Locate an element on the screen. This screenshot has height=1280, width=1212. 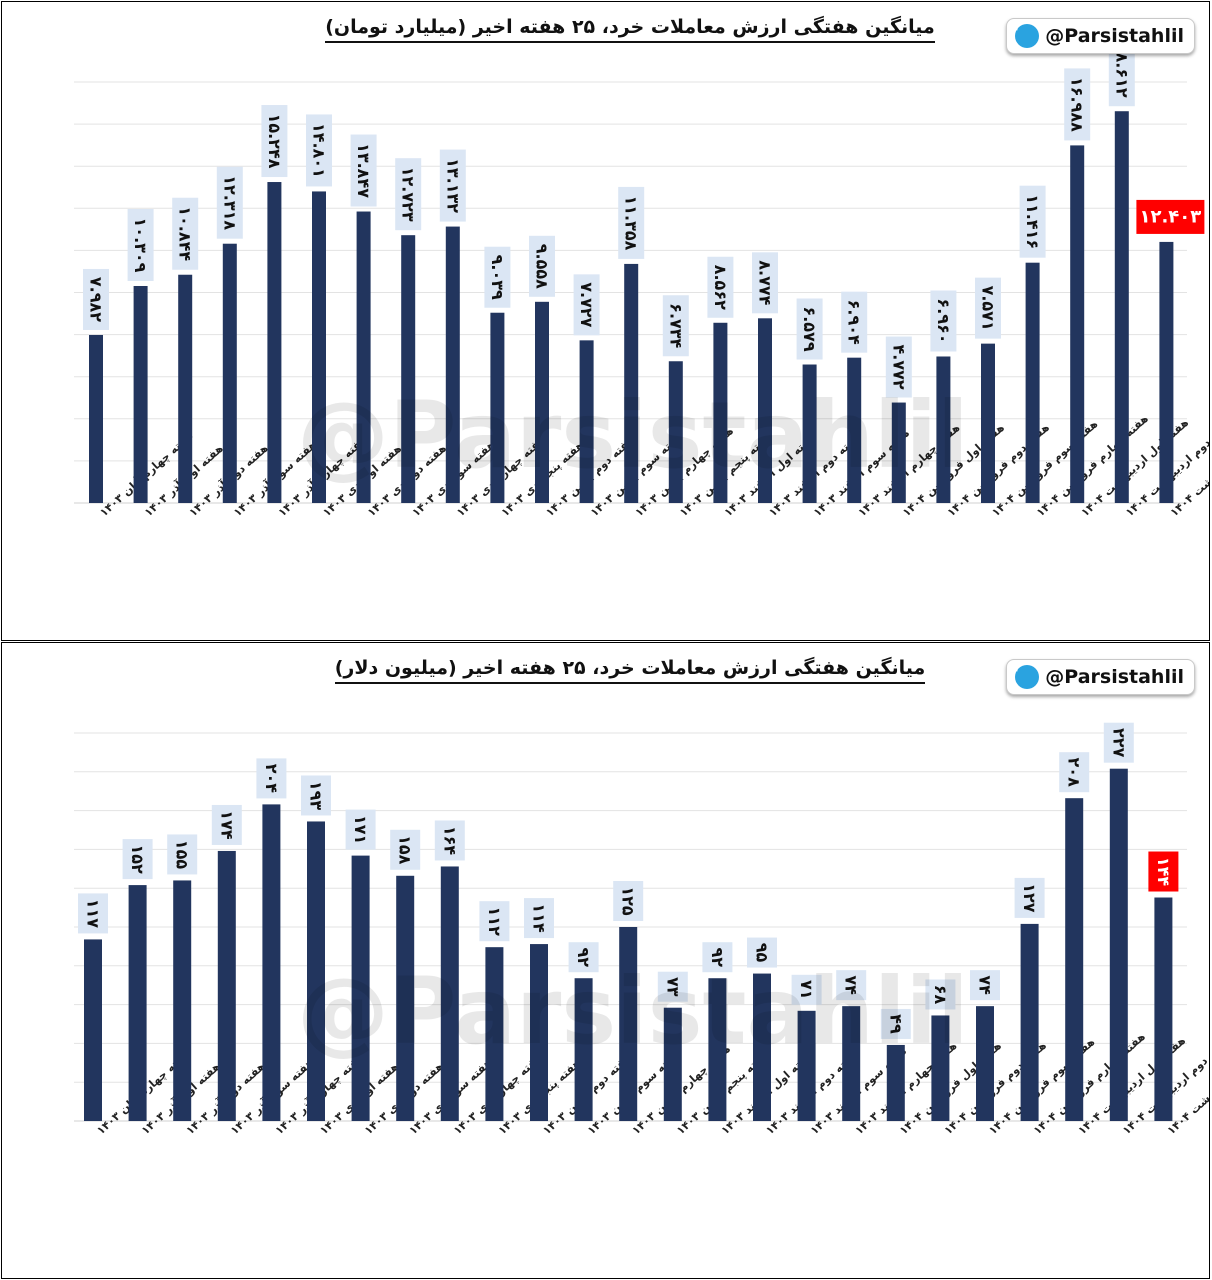
data-label: ۹.۵۵۸ is located at coordinates (542, 266).